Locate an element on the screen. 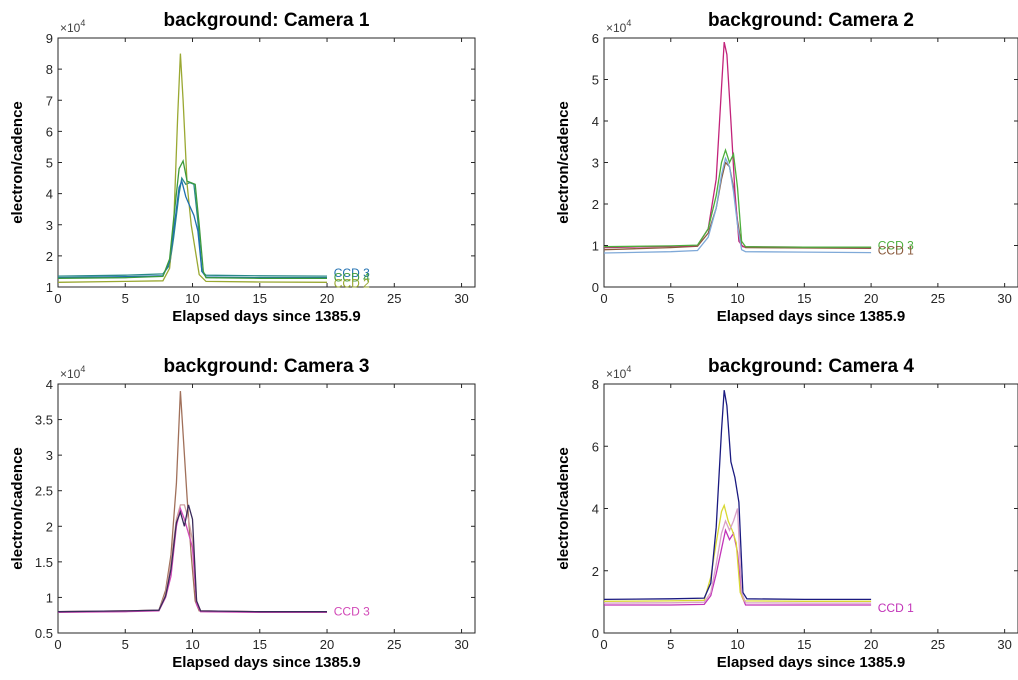 The image size is (1018, 680). subplot-title: background: Camera 1 is located at coordinates (267, 20).